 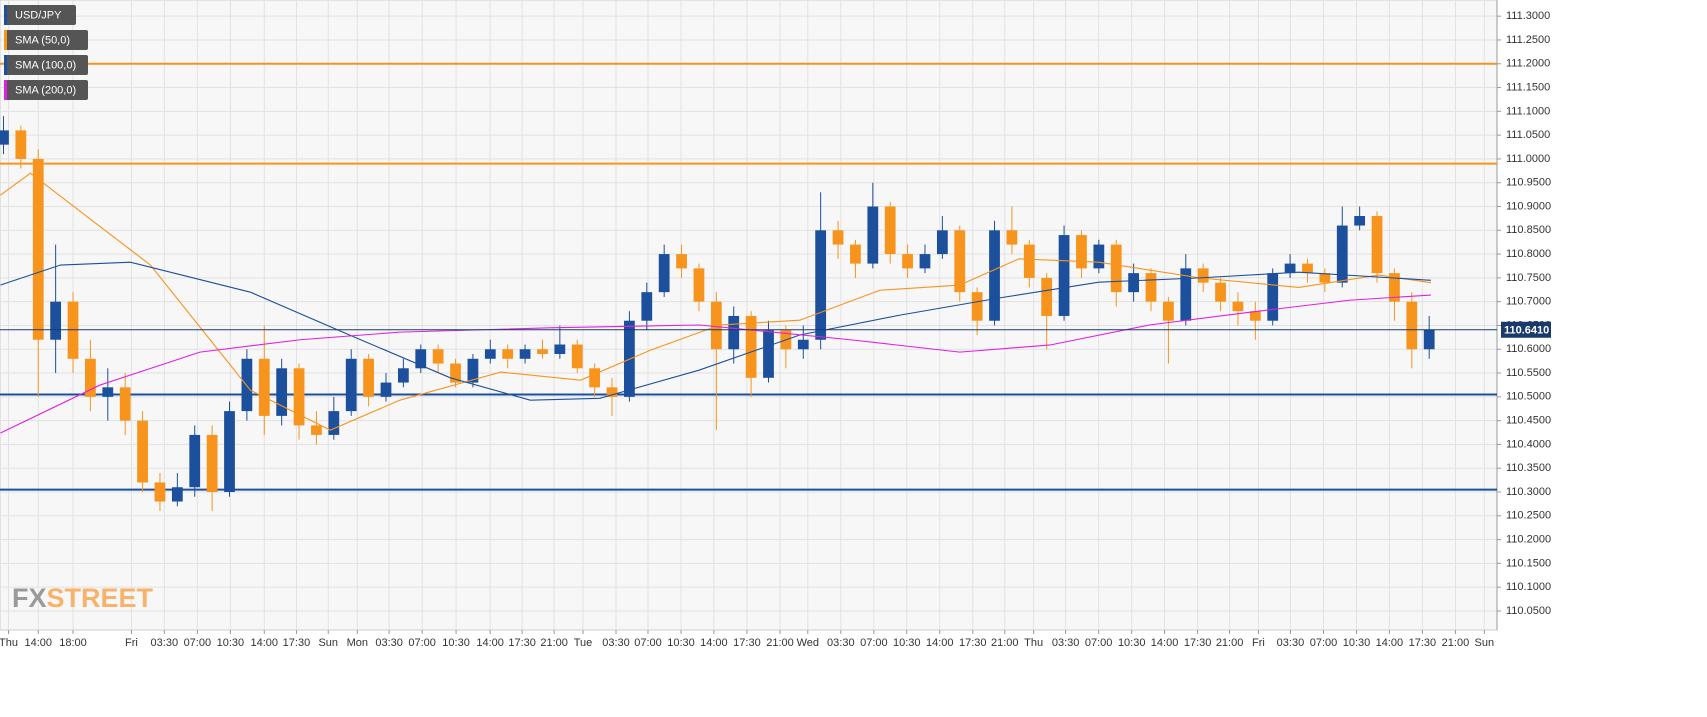 What do you see at coordinates (1528, 587) in the screenshot?
I see `y-tick-label: 110.1000` at bounding box center [1528, 587].